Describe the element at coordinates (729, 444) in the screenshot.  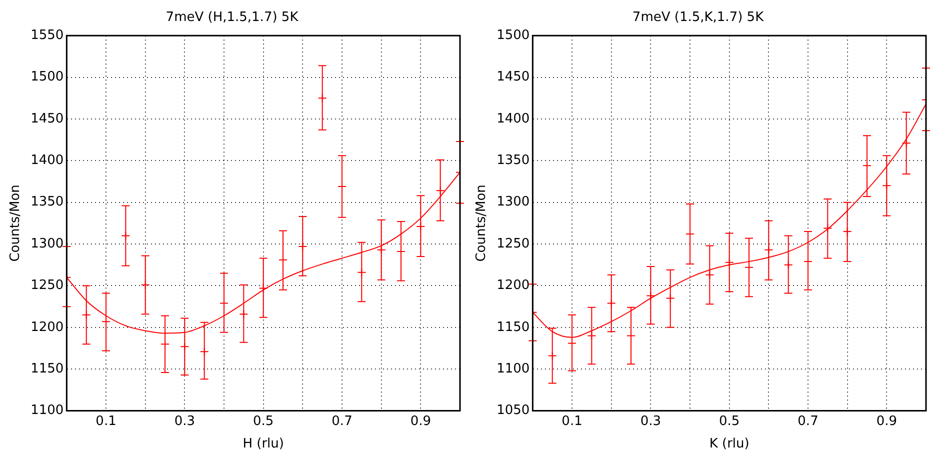
I see `x-axis-title: K (rlu)` at that location.